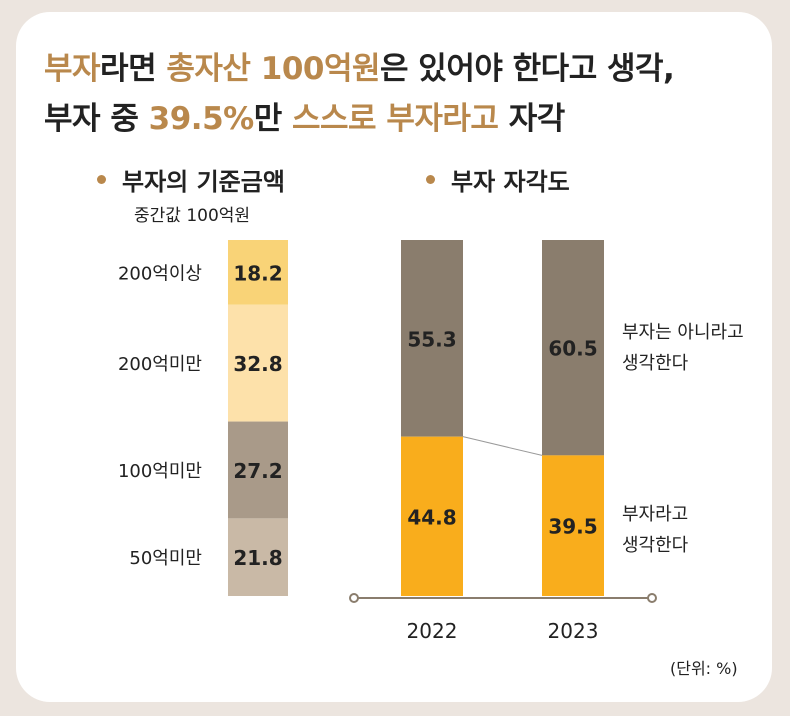 Image resolution: width=790 pixels, height=716 pixels. What do you see at coordinates (192, 216) in the screenshot?
I see `median-note: 중간값 100억원` at bounding box center [192, 216].